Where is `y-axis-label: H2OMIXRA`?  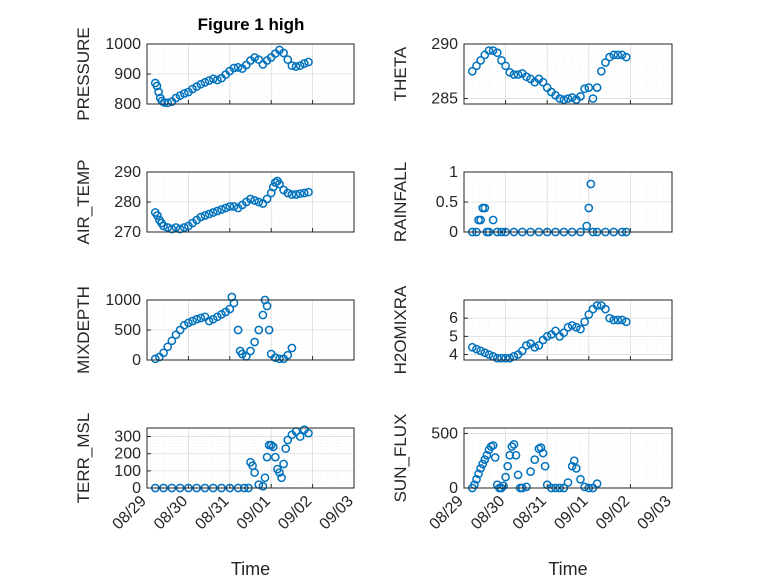 y-axis-label: H2OMIXRA is located at coordinates (400, 329).